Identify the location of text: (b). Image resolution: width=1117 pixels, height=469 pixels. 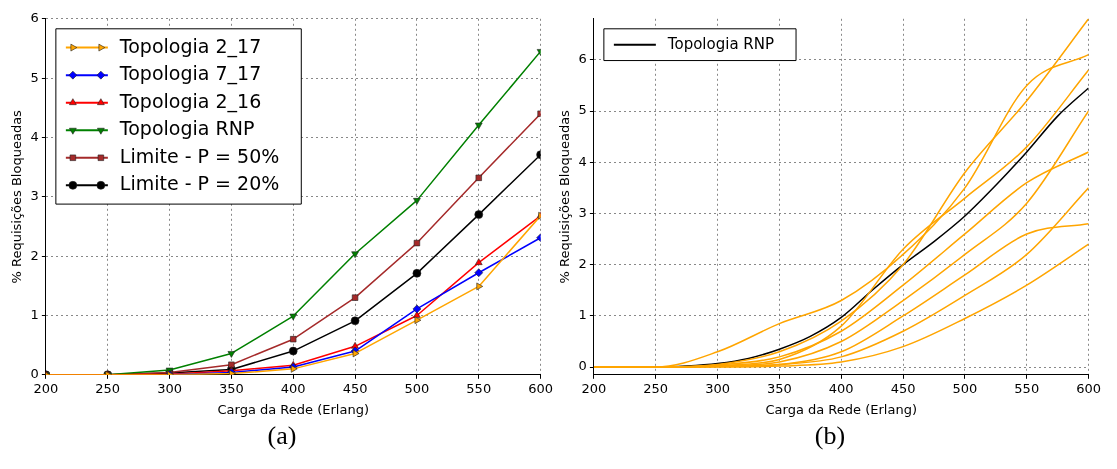
(830, 436).